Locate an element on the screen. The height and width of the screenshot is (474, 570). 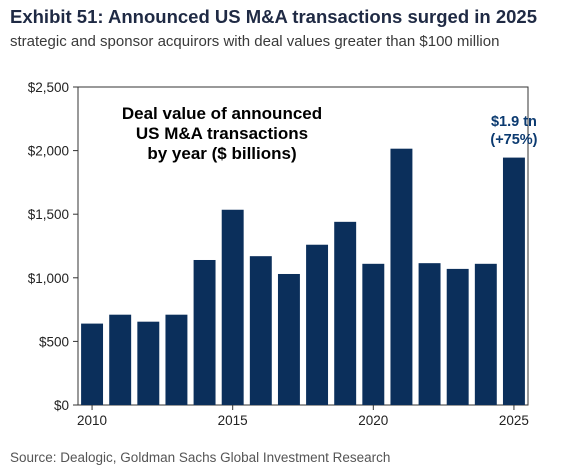
bar-2023 is located at coordinates (457, 336).